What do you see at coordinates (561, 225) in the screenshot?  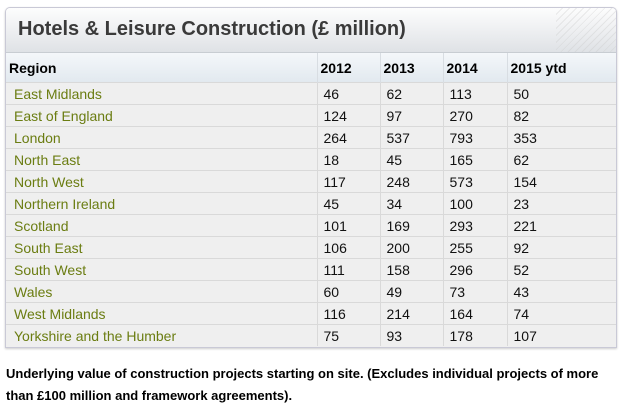 I see `value-cell: 221` at bounding box center [561, 225].